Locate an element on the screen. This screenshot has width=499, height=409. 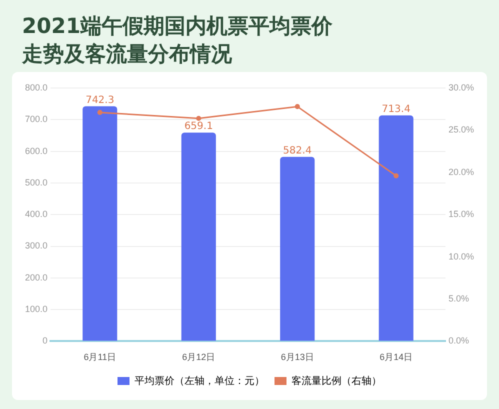
data-label: 742.3 is located at coordinates (100, 100).